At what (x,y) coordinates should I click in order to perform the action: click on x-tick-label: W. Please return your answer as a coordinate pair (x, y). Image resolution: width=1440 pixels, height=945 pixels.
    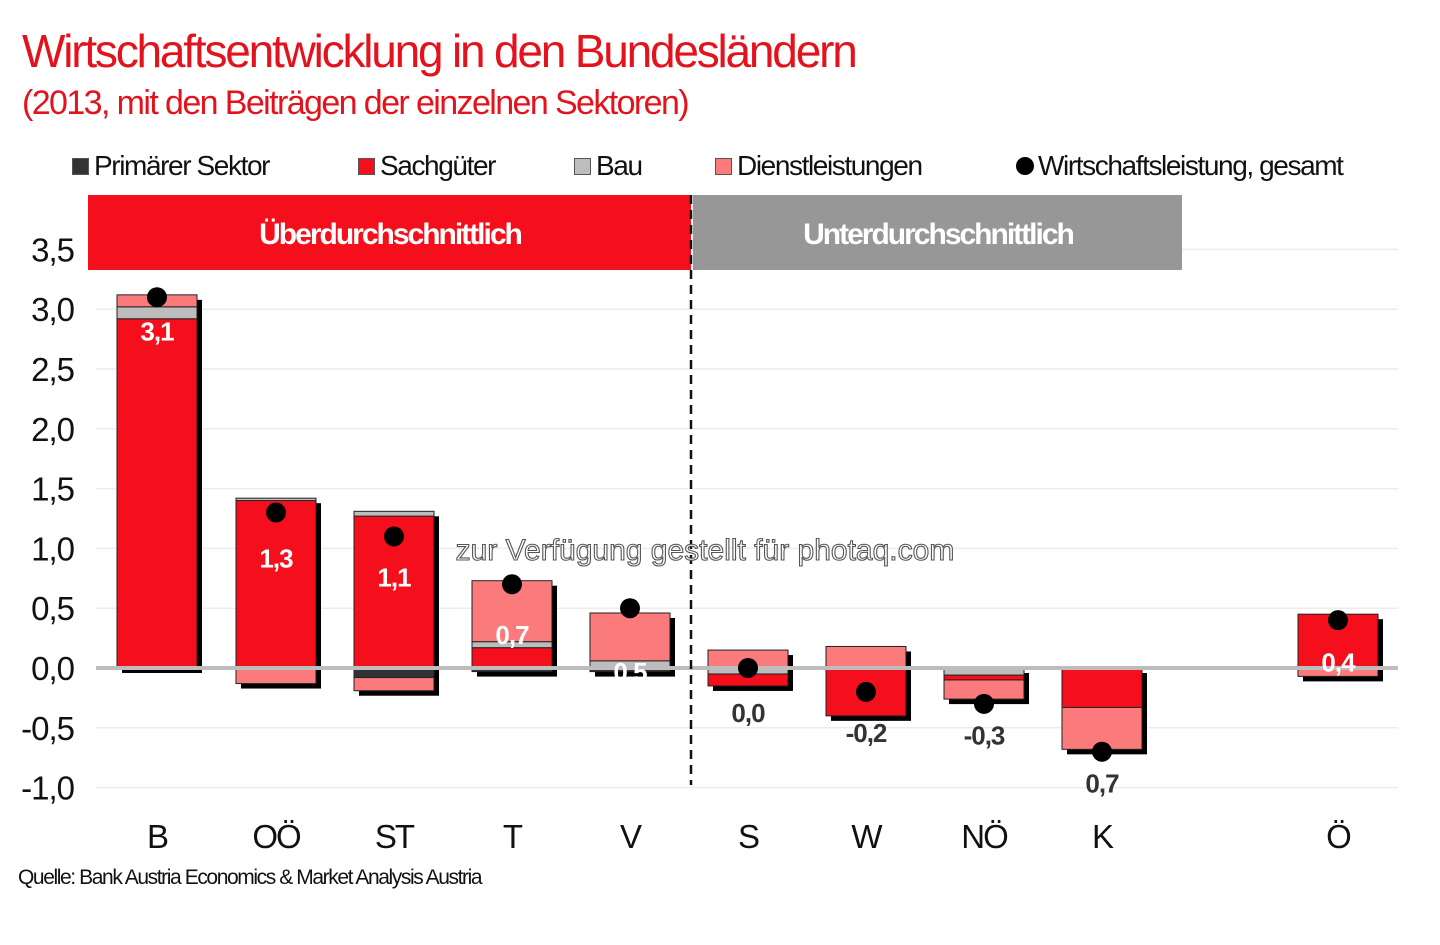
    Looking at the image, I should click on (867, 836).